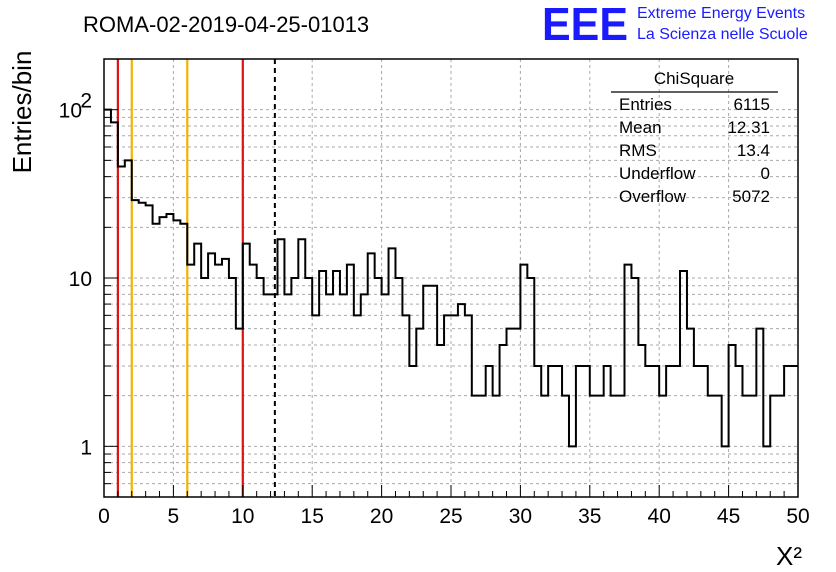  Describe the element at coordinates (22, 112) in the screenshot. I see `y-axis-label: Entries/bin` at that location.